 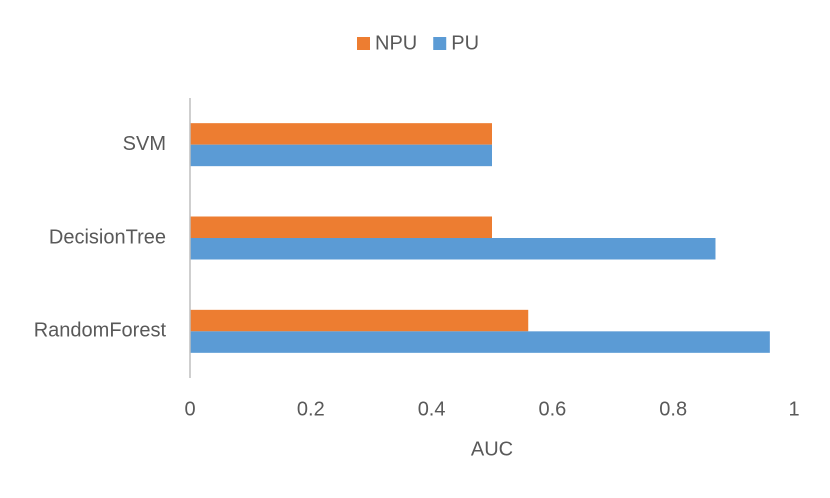 I want to click on x-tick-label: 0.4, so click(x=432, y=409).